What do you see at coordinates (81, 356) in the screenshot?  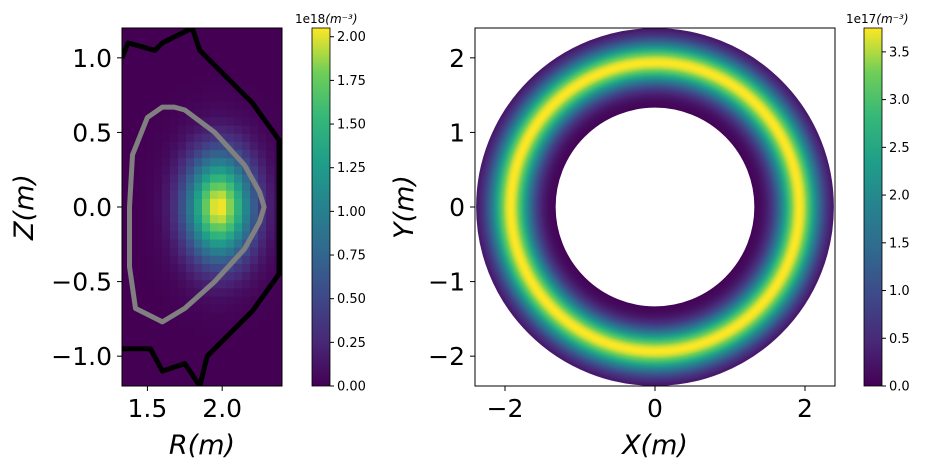 I see `left-y-tick-label: −1.0` at bounding box center [81, 356].